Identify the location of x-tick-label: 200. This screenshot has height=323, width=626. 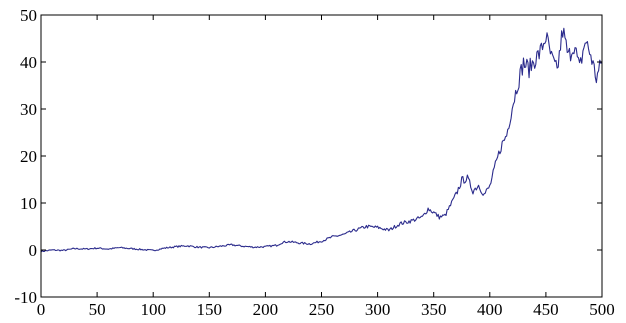
(266, 309).